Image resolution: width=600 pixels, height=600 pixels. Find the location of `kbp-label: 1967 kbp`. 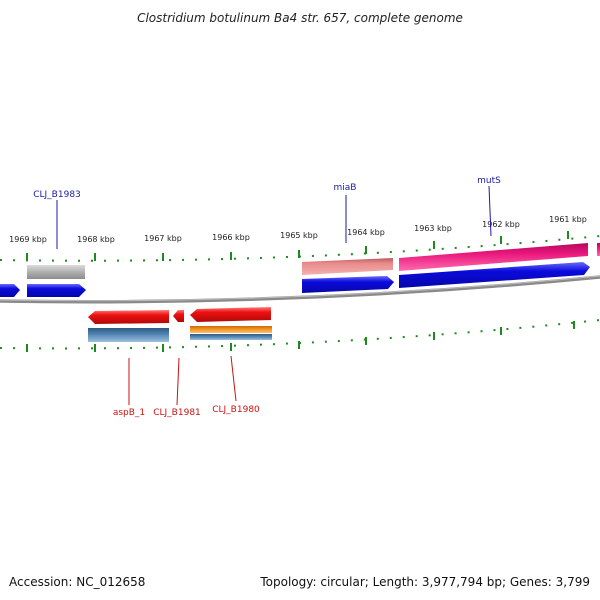

kbp-label: 1967 kbp is located at coordinates (163, 238).